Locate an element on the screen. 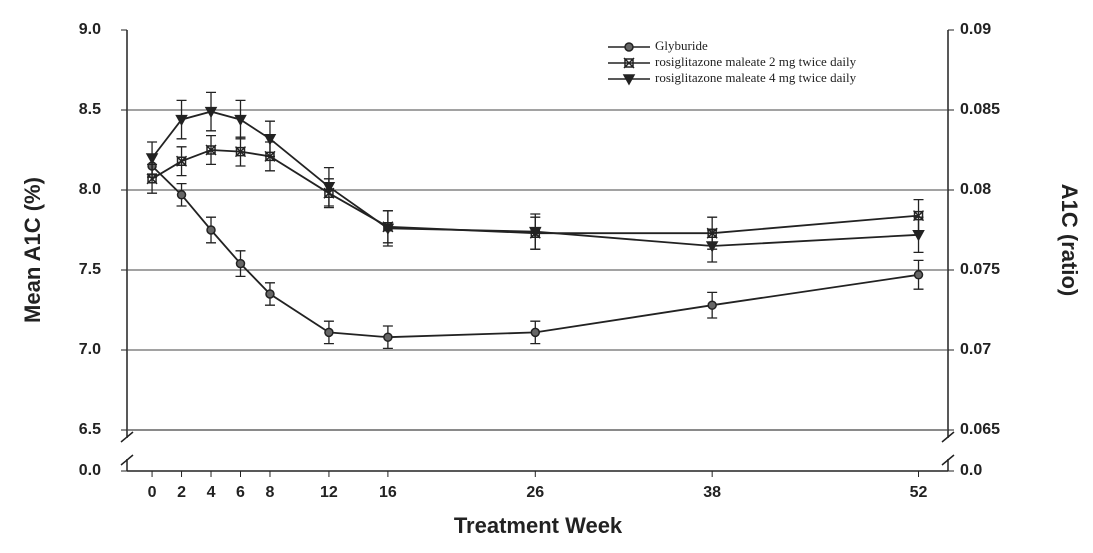 Image resolution: width=1093 pixels, height=553 pixels. y-tick-label: 8.5 is located at coordinates (90, 109).